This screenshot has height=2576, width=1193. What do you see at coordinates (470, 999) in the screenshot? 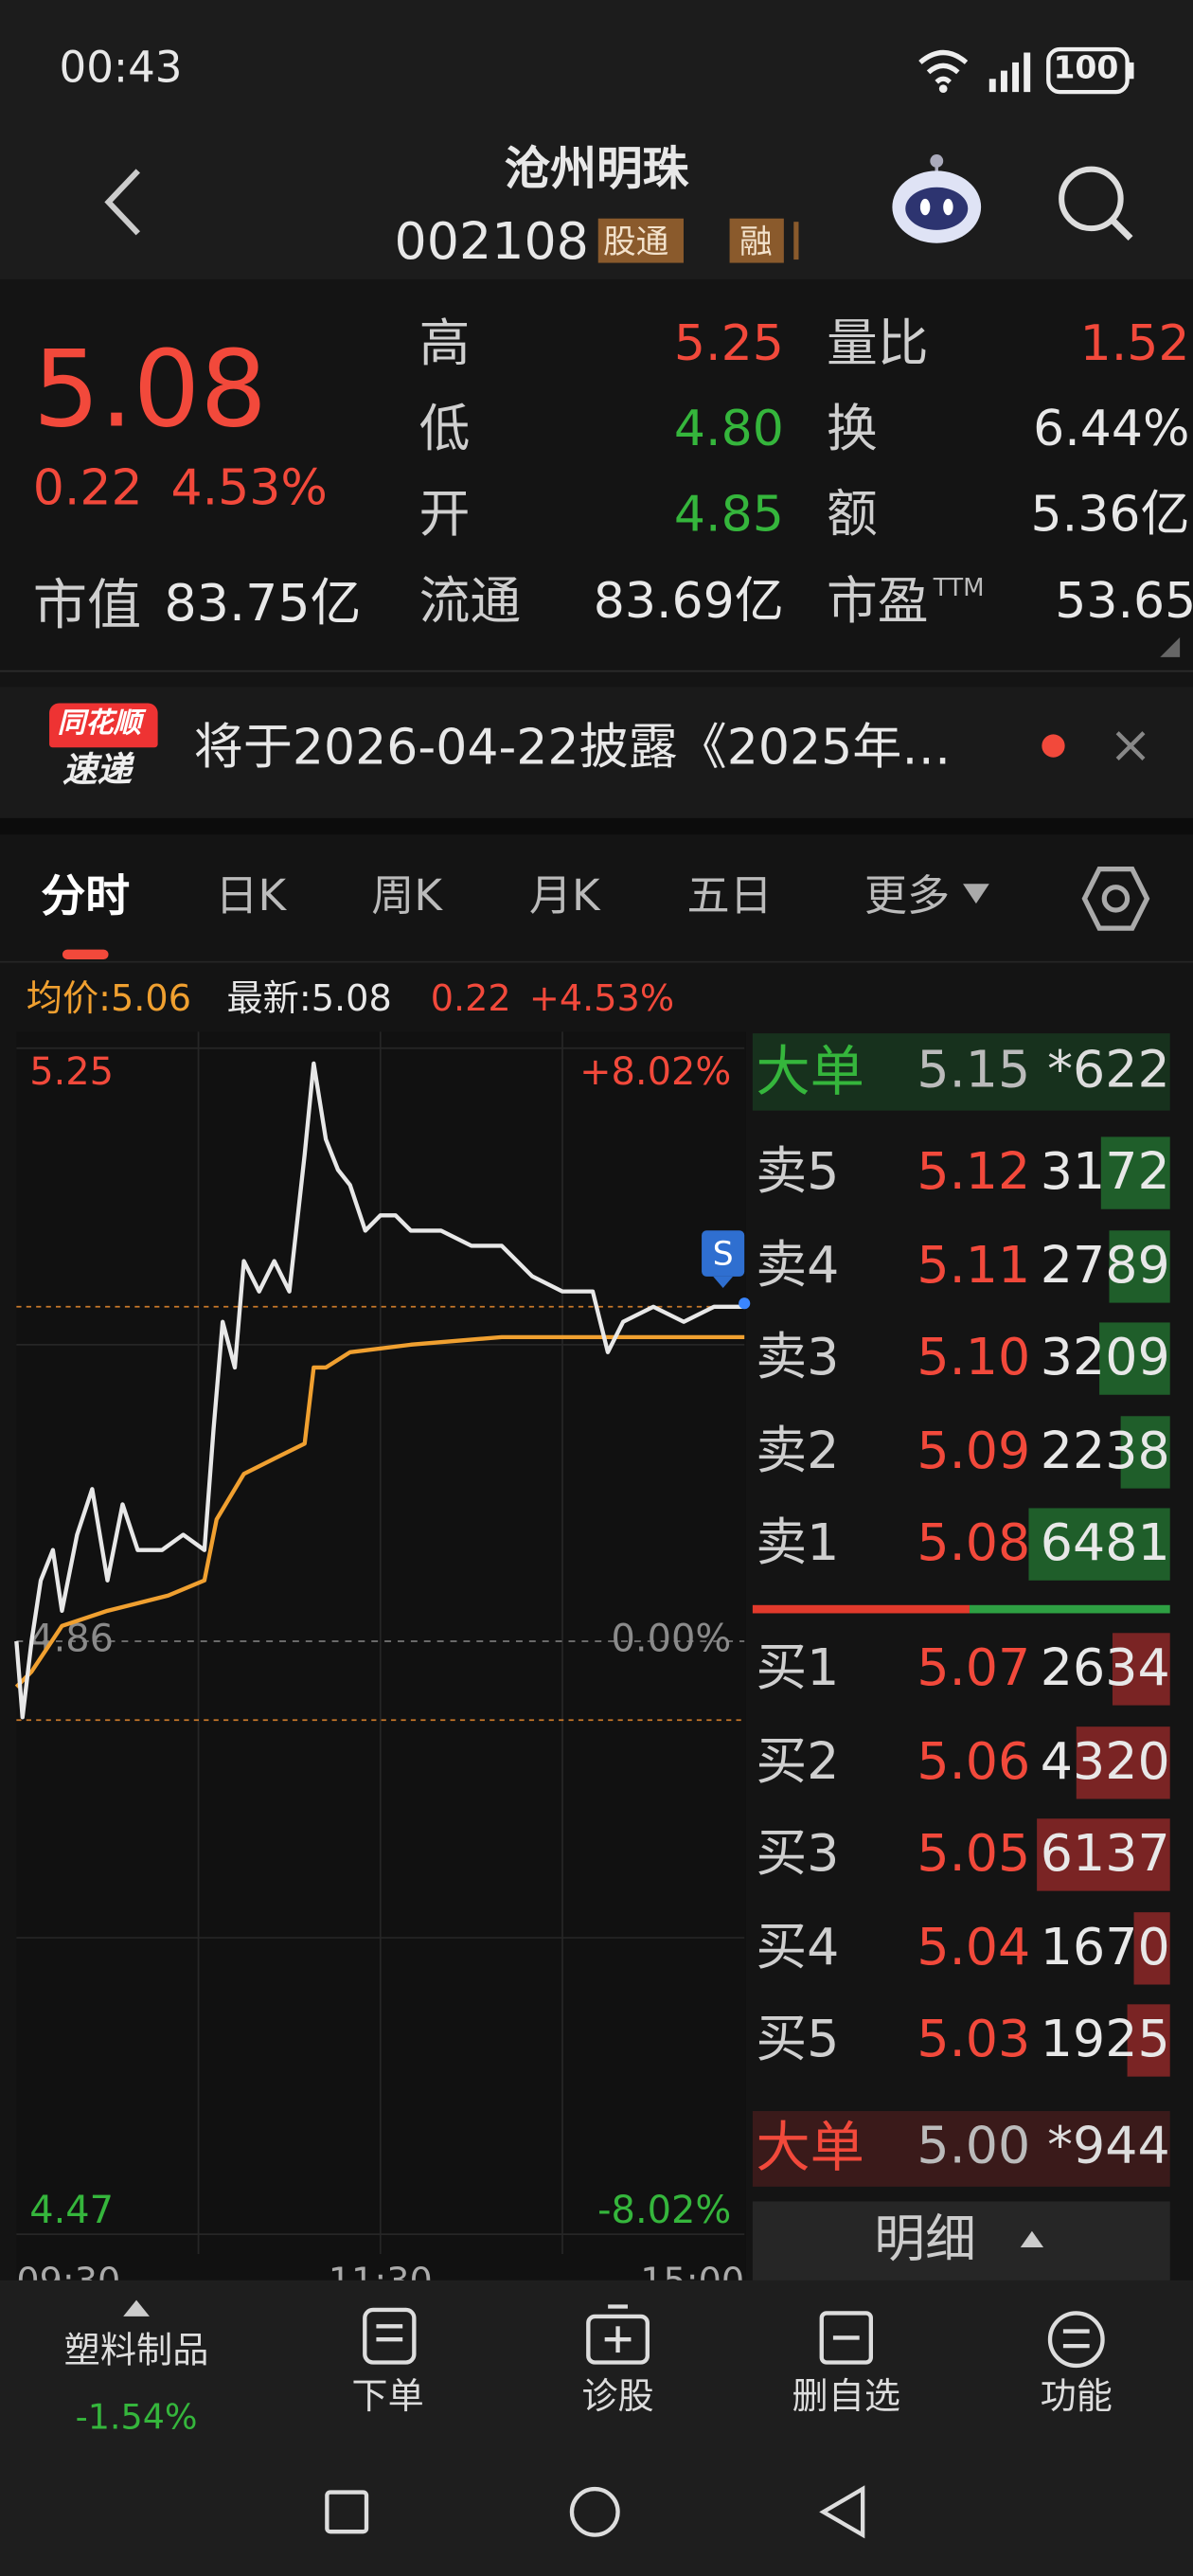
I see `change: 0.22` at bounding box center [470, 999].